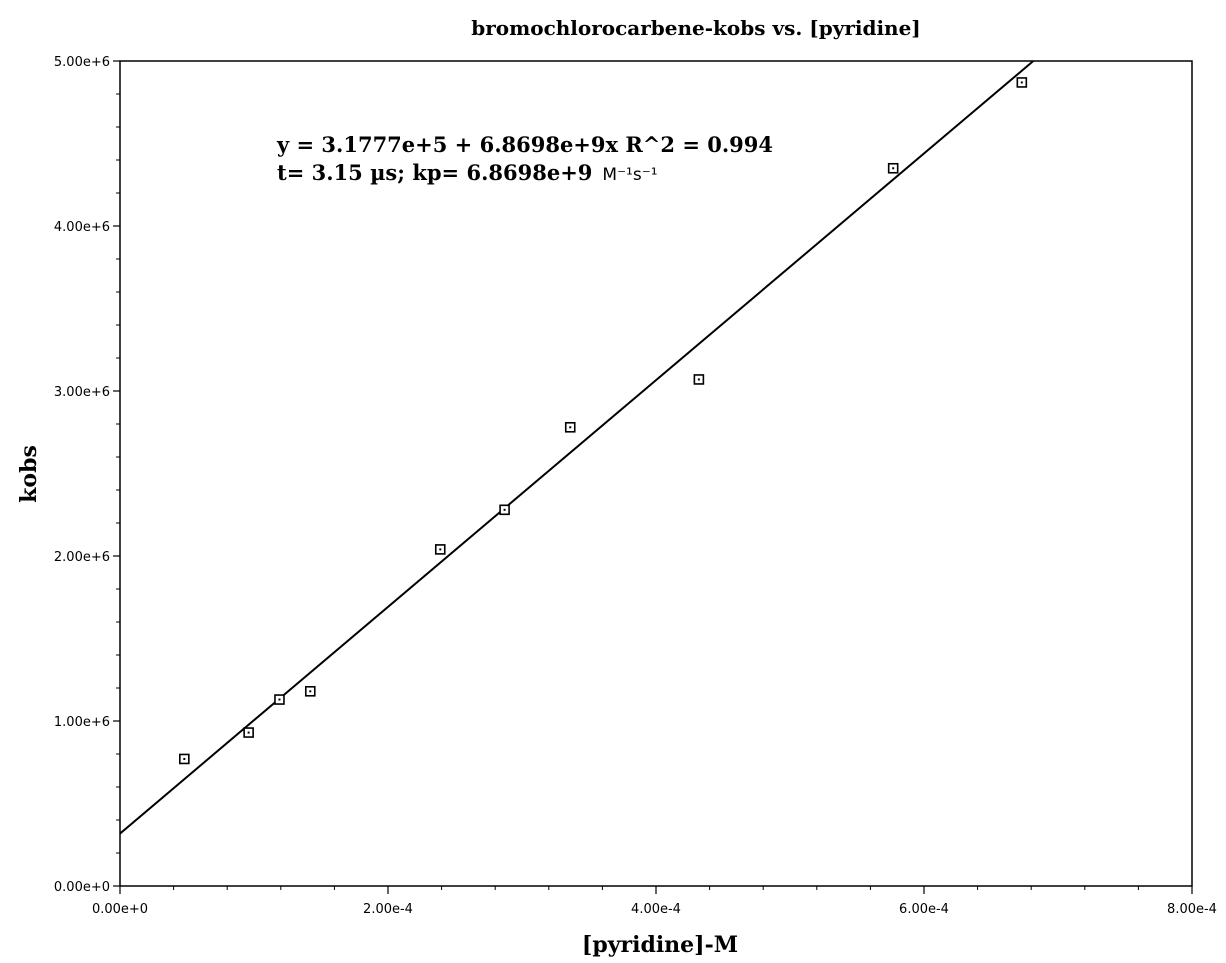  Describe the element at coordinates (82, 62) in the screenshot. I see `y-tick-label: 5.00e+6` at that location.